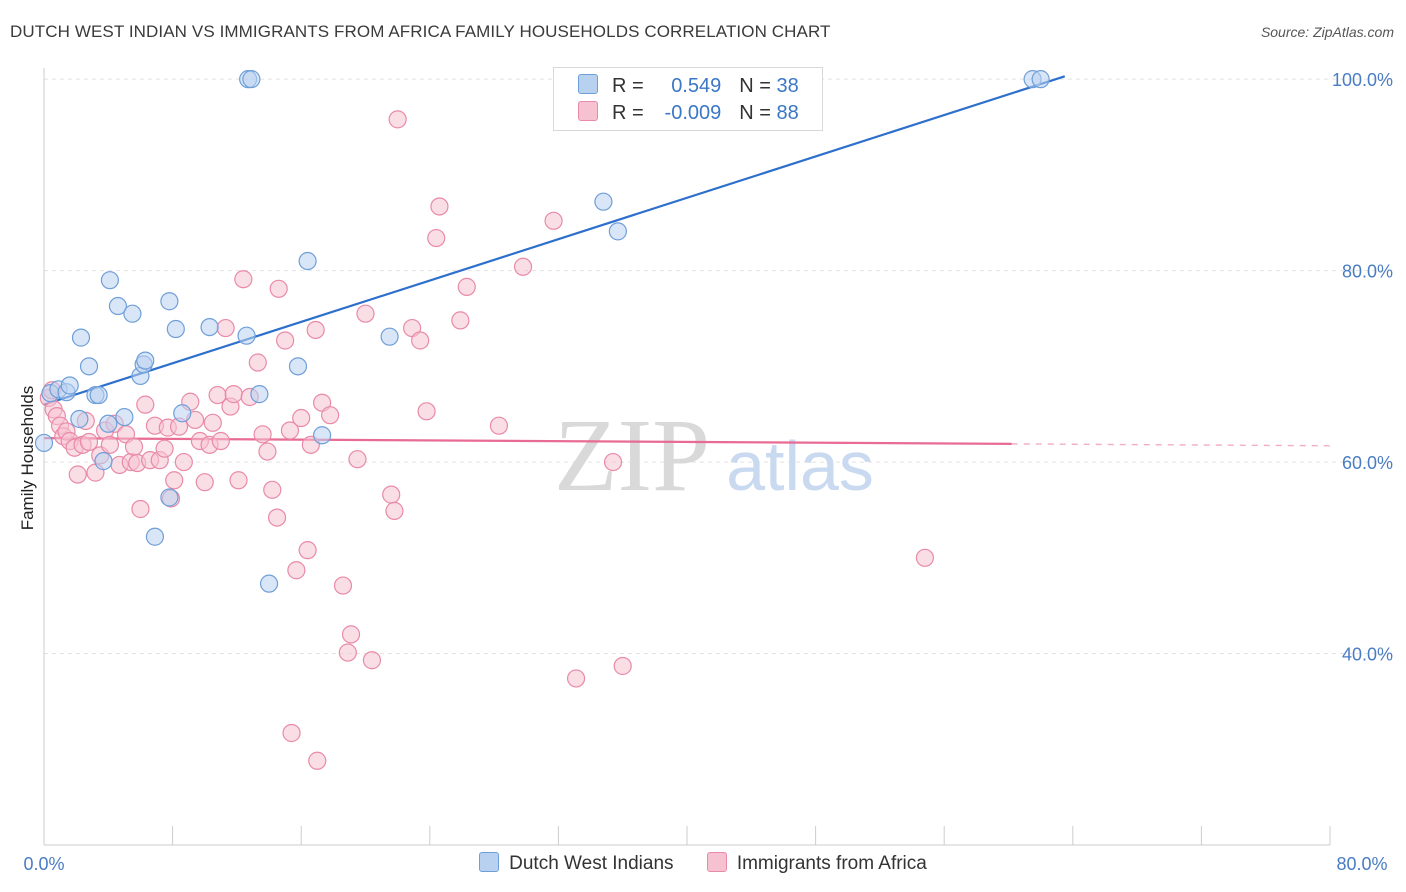  What do you see at coordinates (787, 113) in the screenshot?
I see `n-value-pink: 88` at bounding box center [787, 113].